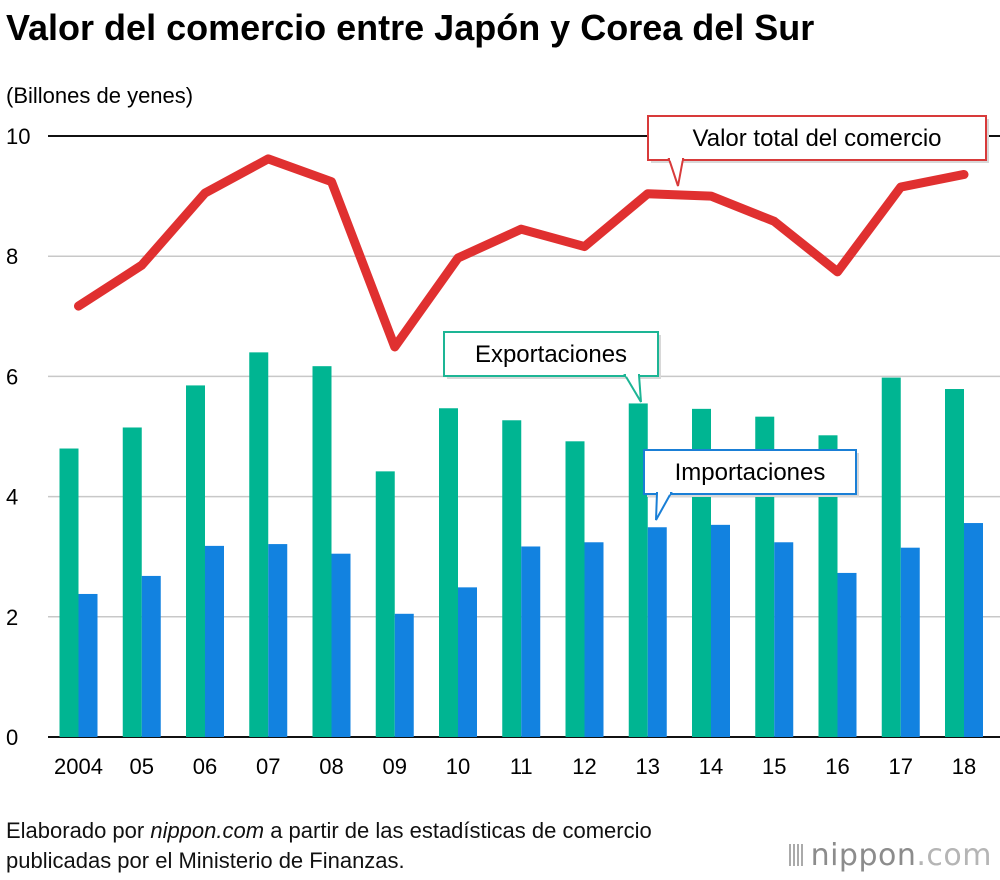  Describe the element at coordinates (521, 766) in the screenshot. I see `x-tick-11: 11` at that location.